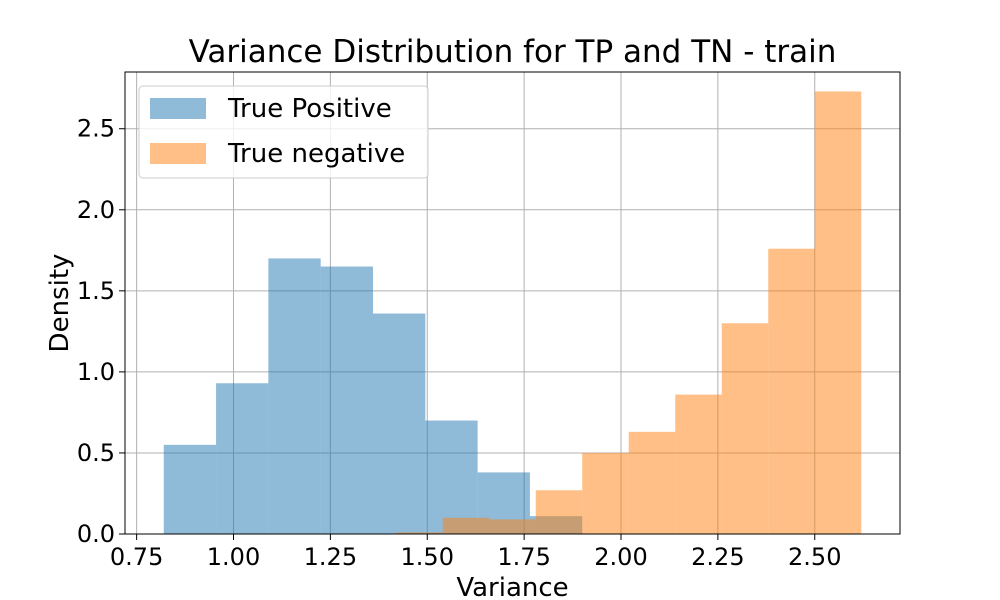 The width and height of the screenshot is (1000, 600). Describe the element at coordinates (178, 153) in the screenshot. I see `legend-swatch-true-negative` at that location.